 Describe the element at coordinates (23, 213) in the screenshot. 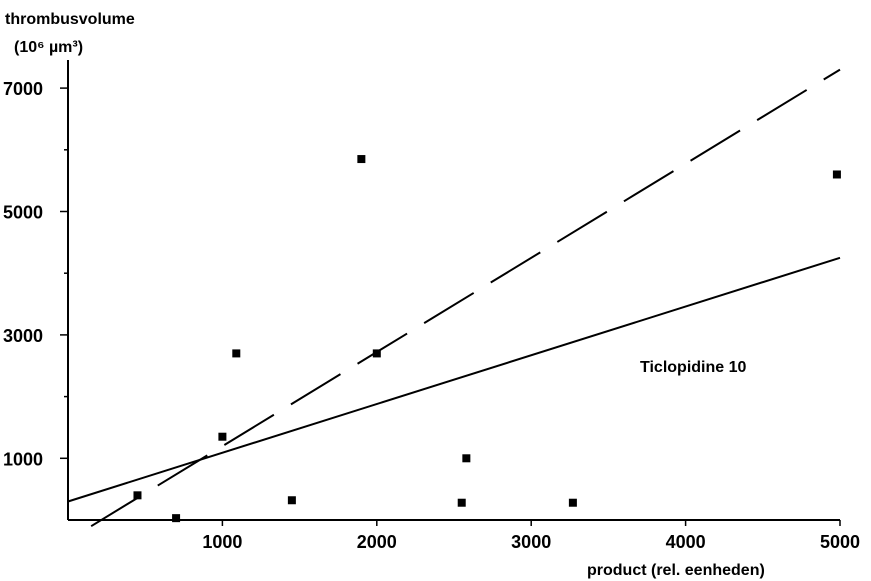

I see `y-tick-label: 5000` at that location.